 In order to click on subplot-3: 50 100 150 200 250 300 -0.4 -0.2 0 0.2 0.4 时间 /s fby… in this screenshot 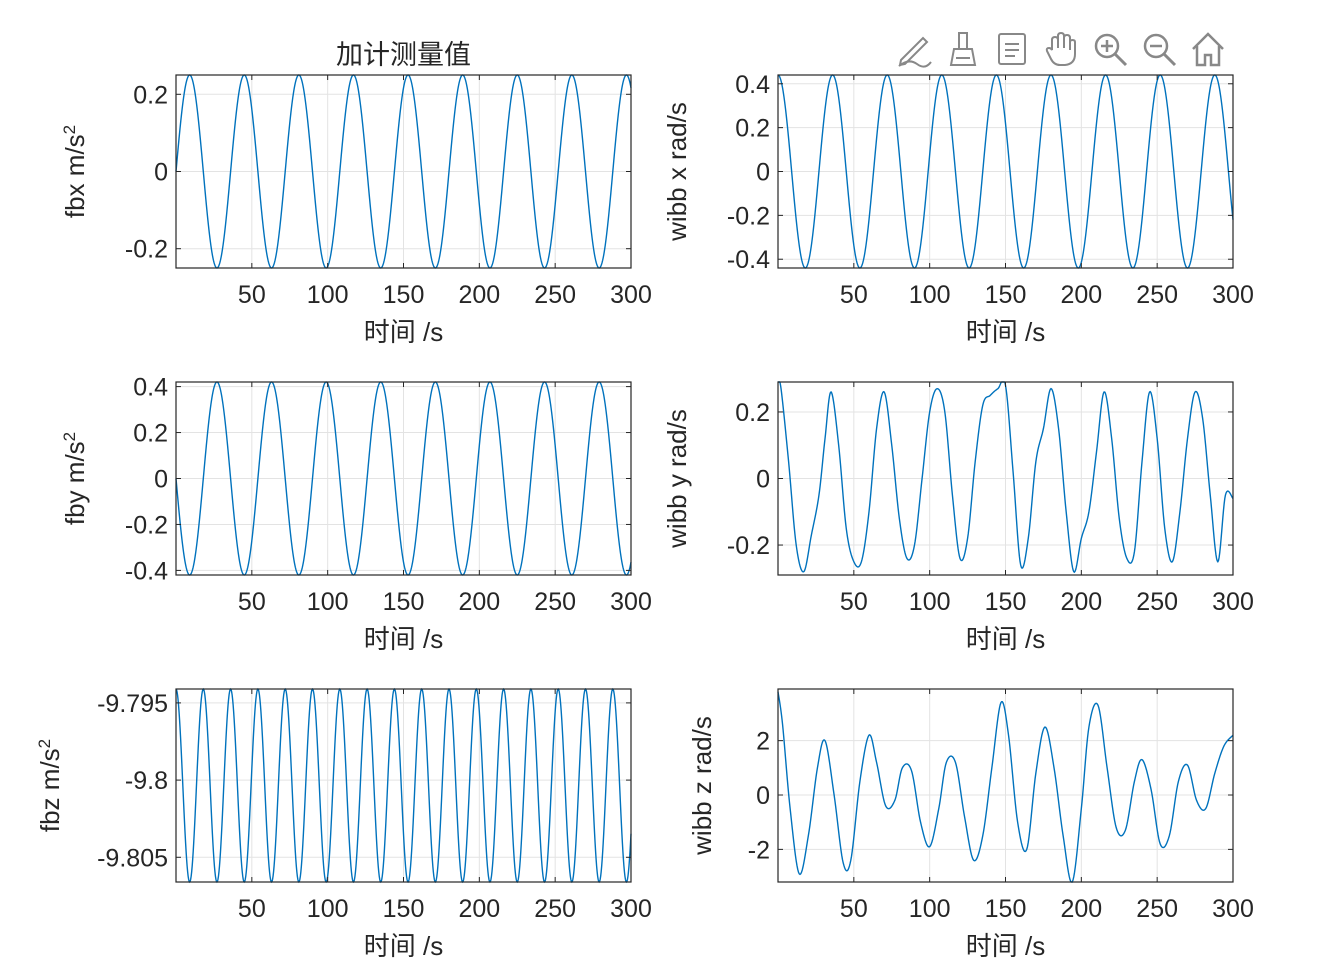, I will do `click(356, 514)`.